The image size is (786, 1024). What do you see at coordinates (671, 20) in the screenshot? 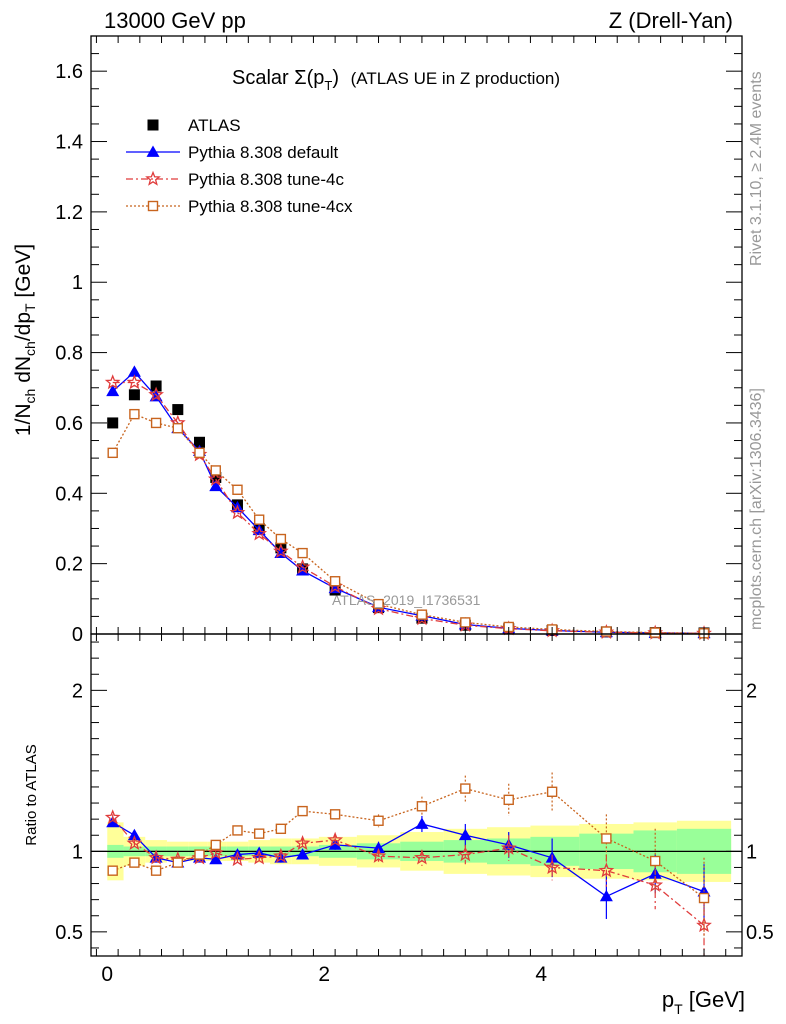
I see `header-right-label: Z (Drell-Yan)` at bounding box center [671, 20].